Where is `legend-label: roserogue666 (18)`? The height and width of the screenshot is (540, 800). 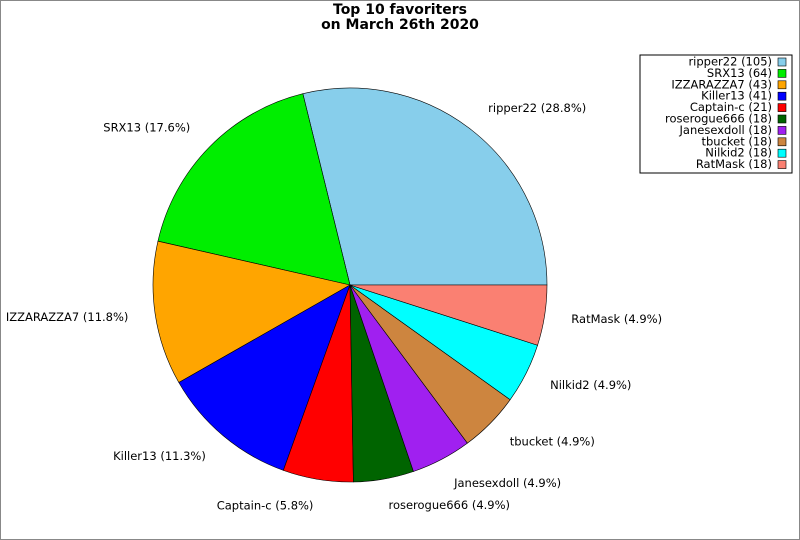
legend-label: roserogue666 (18) is located at coordinates (718, 119).